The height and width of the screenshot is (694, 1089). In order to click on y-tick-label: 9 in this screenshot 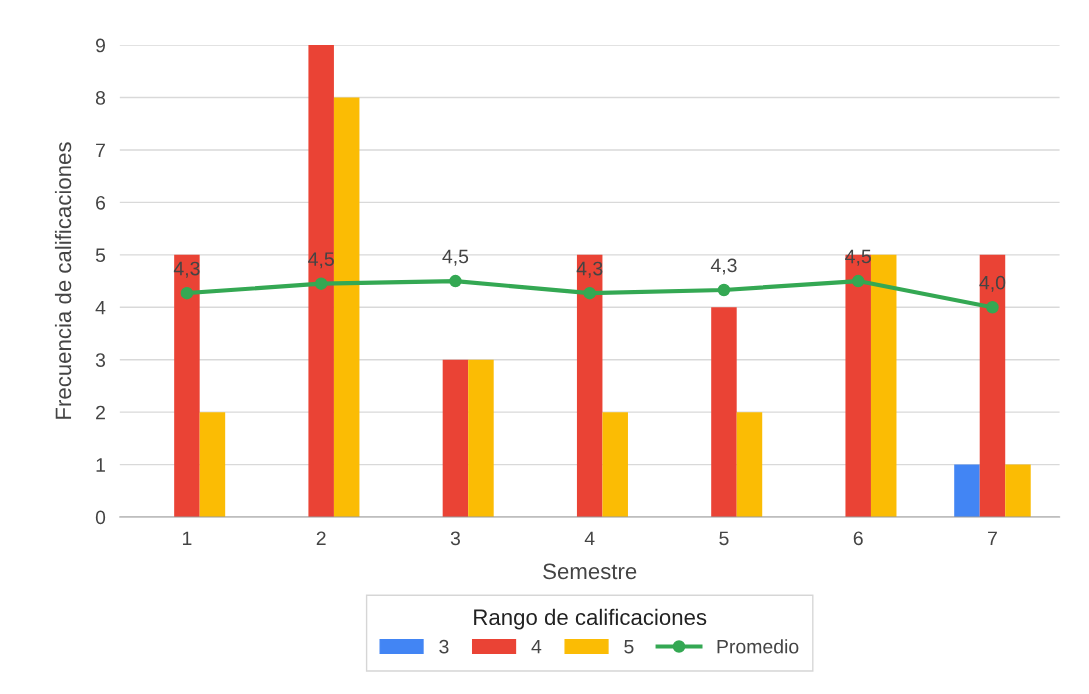, I will do `click(100, 45)`.